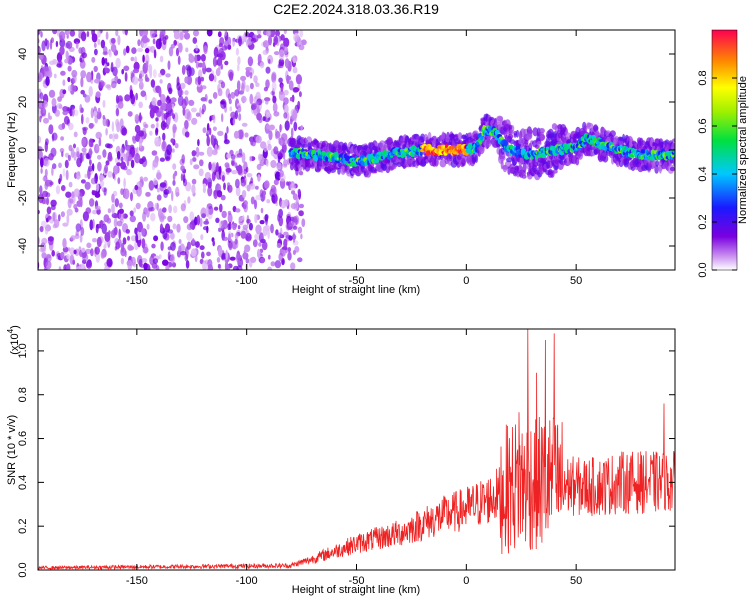  I want to click on snr-xtick-label: 0, so click(466, 581).